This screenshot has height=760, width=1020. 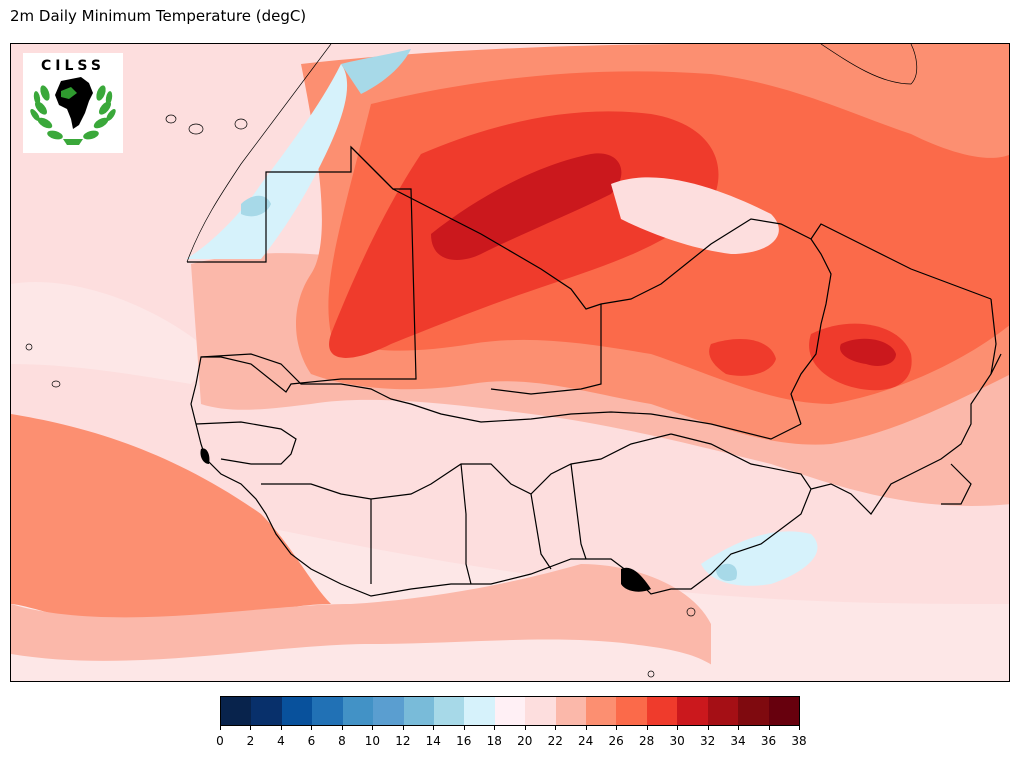 What do you see at coordinates (738, 741) in the screenshot?
I see `colorbar-tick-label: 34` at bounding box center [738, 741].